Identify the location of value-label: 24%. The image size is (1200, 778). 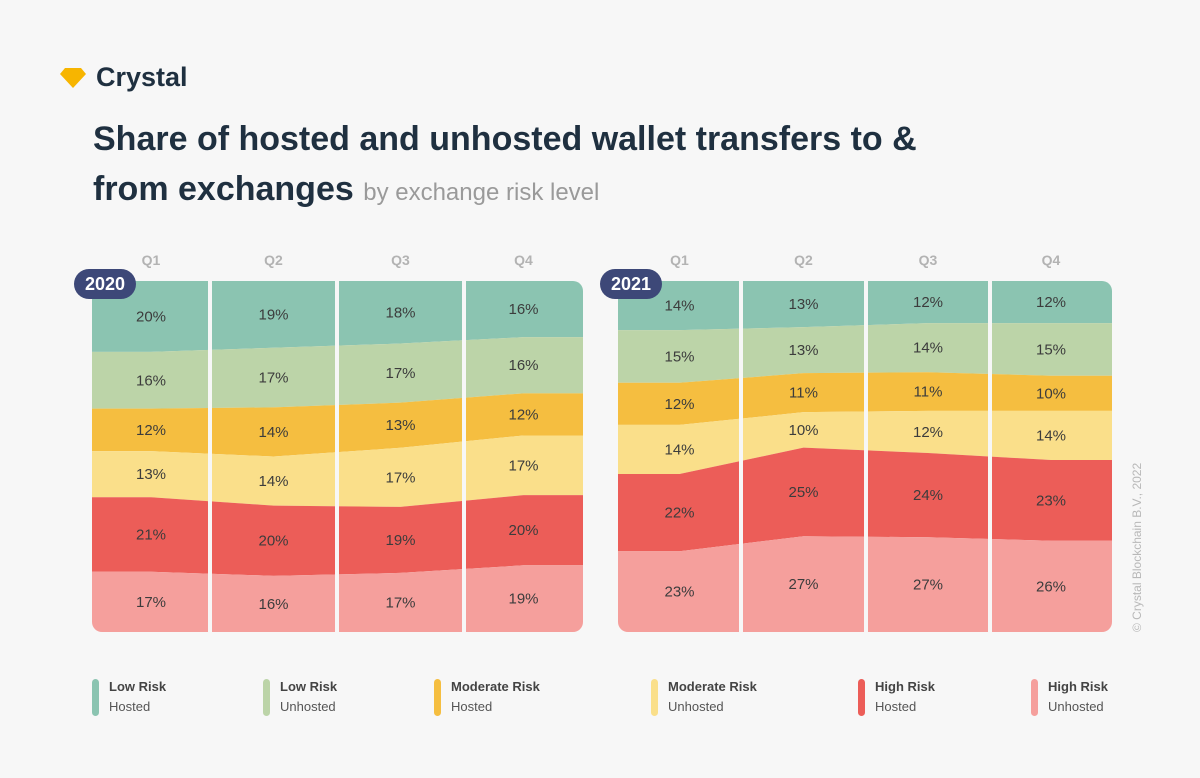
(928, 495).